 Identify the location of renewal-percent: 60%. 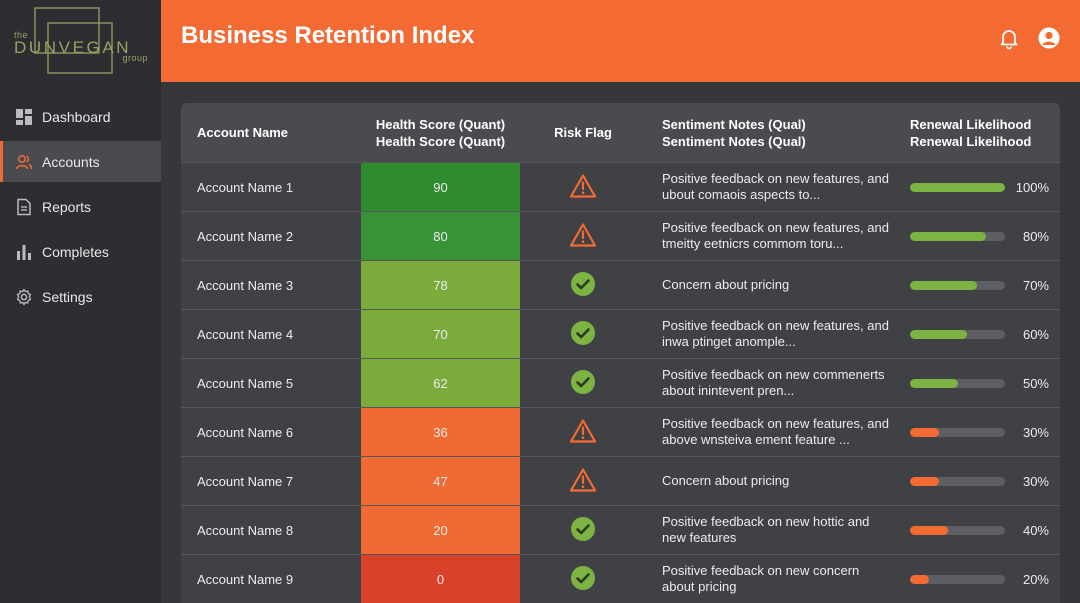
(1035, 334).